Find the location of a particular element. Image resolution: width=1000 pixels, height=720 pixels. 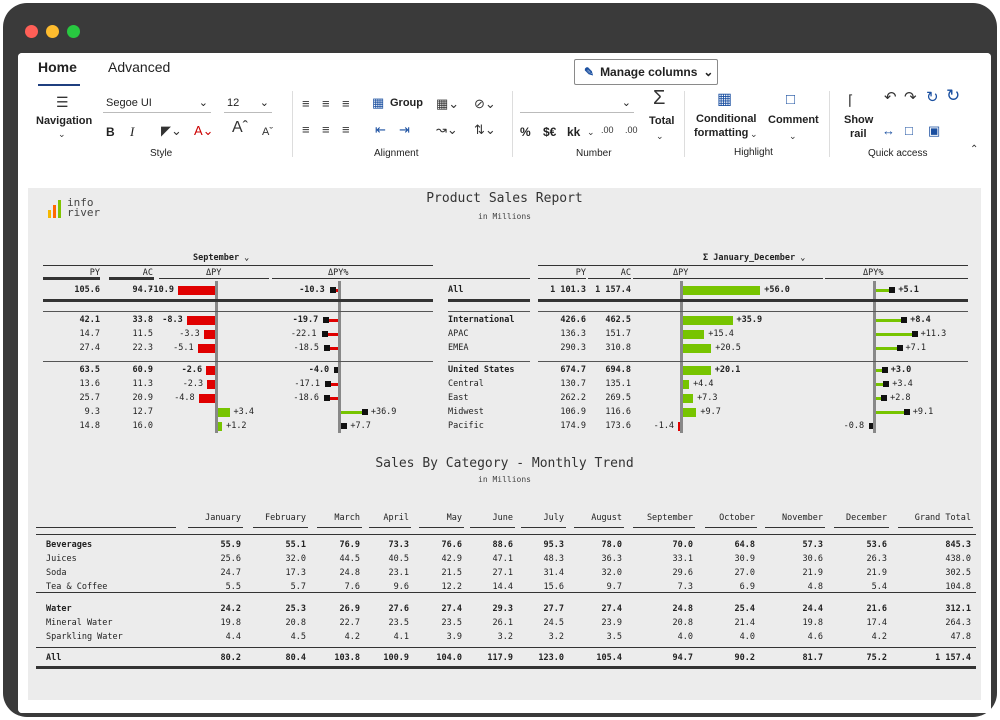

decrease-font-icon: Aˇ is located at coordinates (267, 132).